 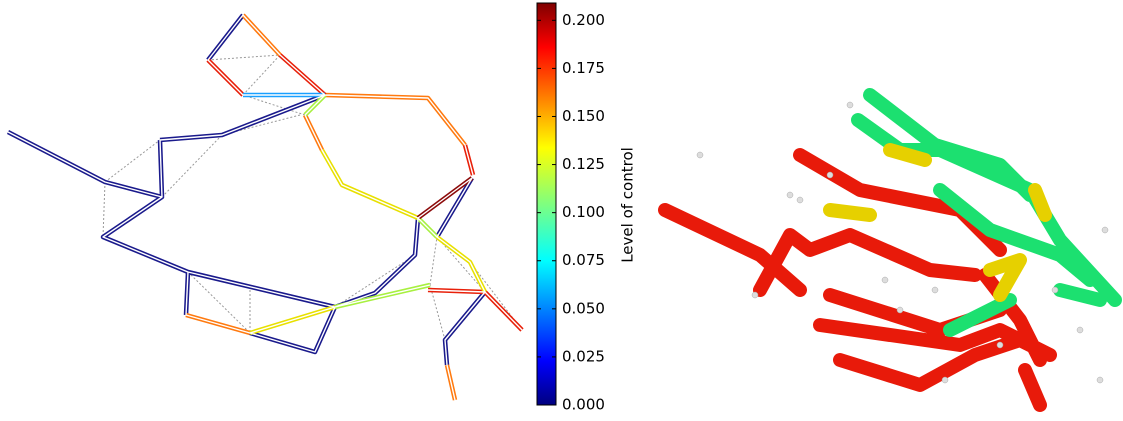 I want to click on tick-label: 0.125, so click(x=583, y=164).